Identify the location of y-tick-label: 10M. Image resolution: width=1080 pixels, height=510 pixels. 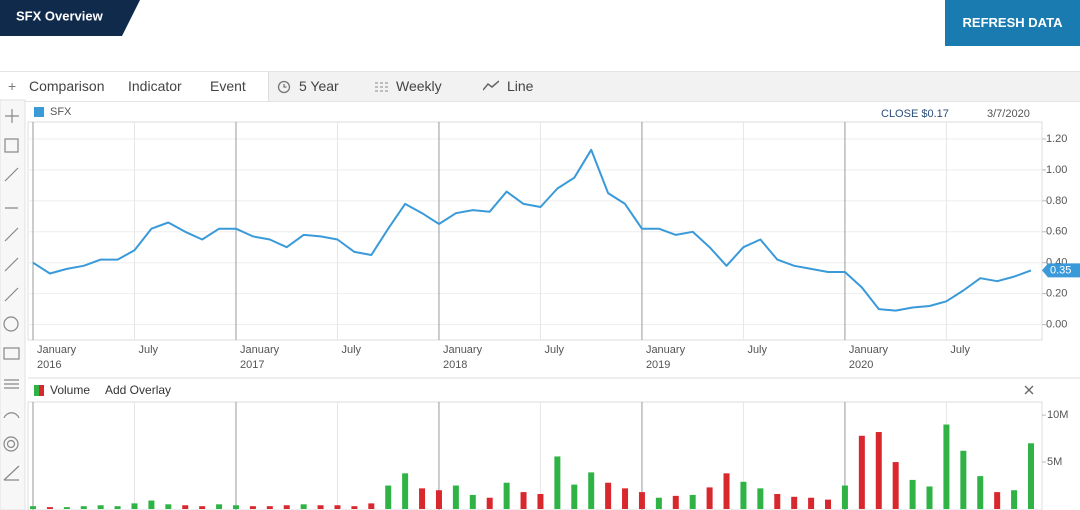
(1057, 415).